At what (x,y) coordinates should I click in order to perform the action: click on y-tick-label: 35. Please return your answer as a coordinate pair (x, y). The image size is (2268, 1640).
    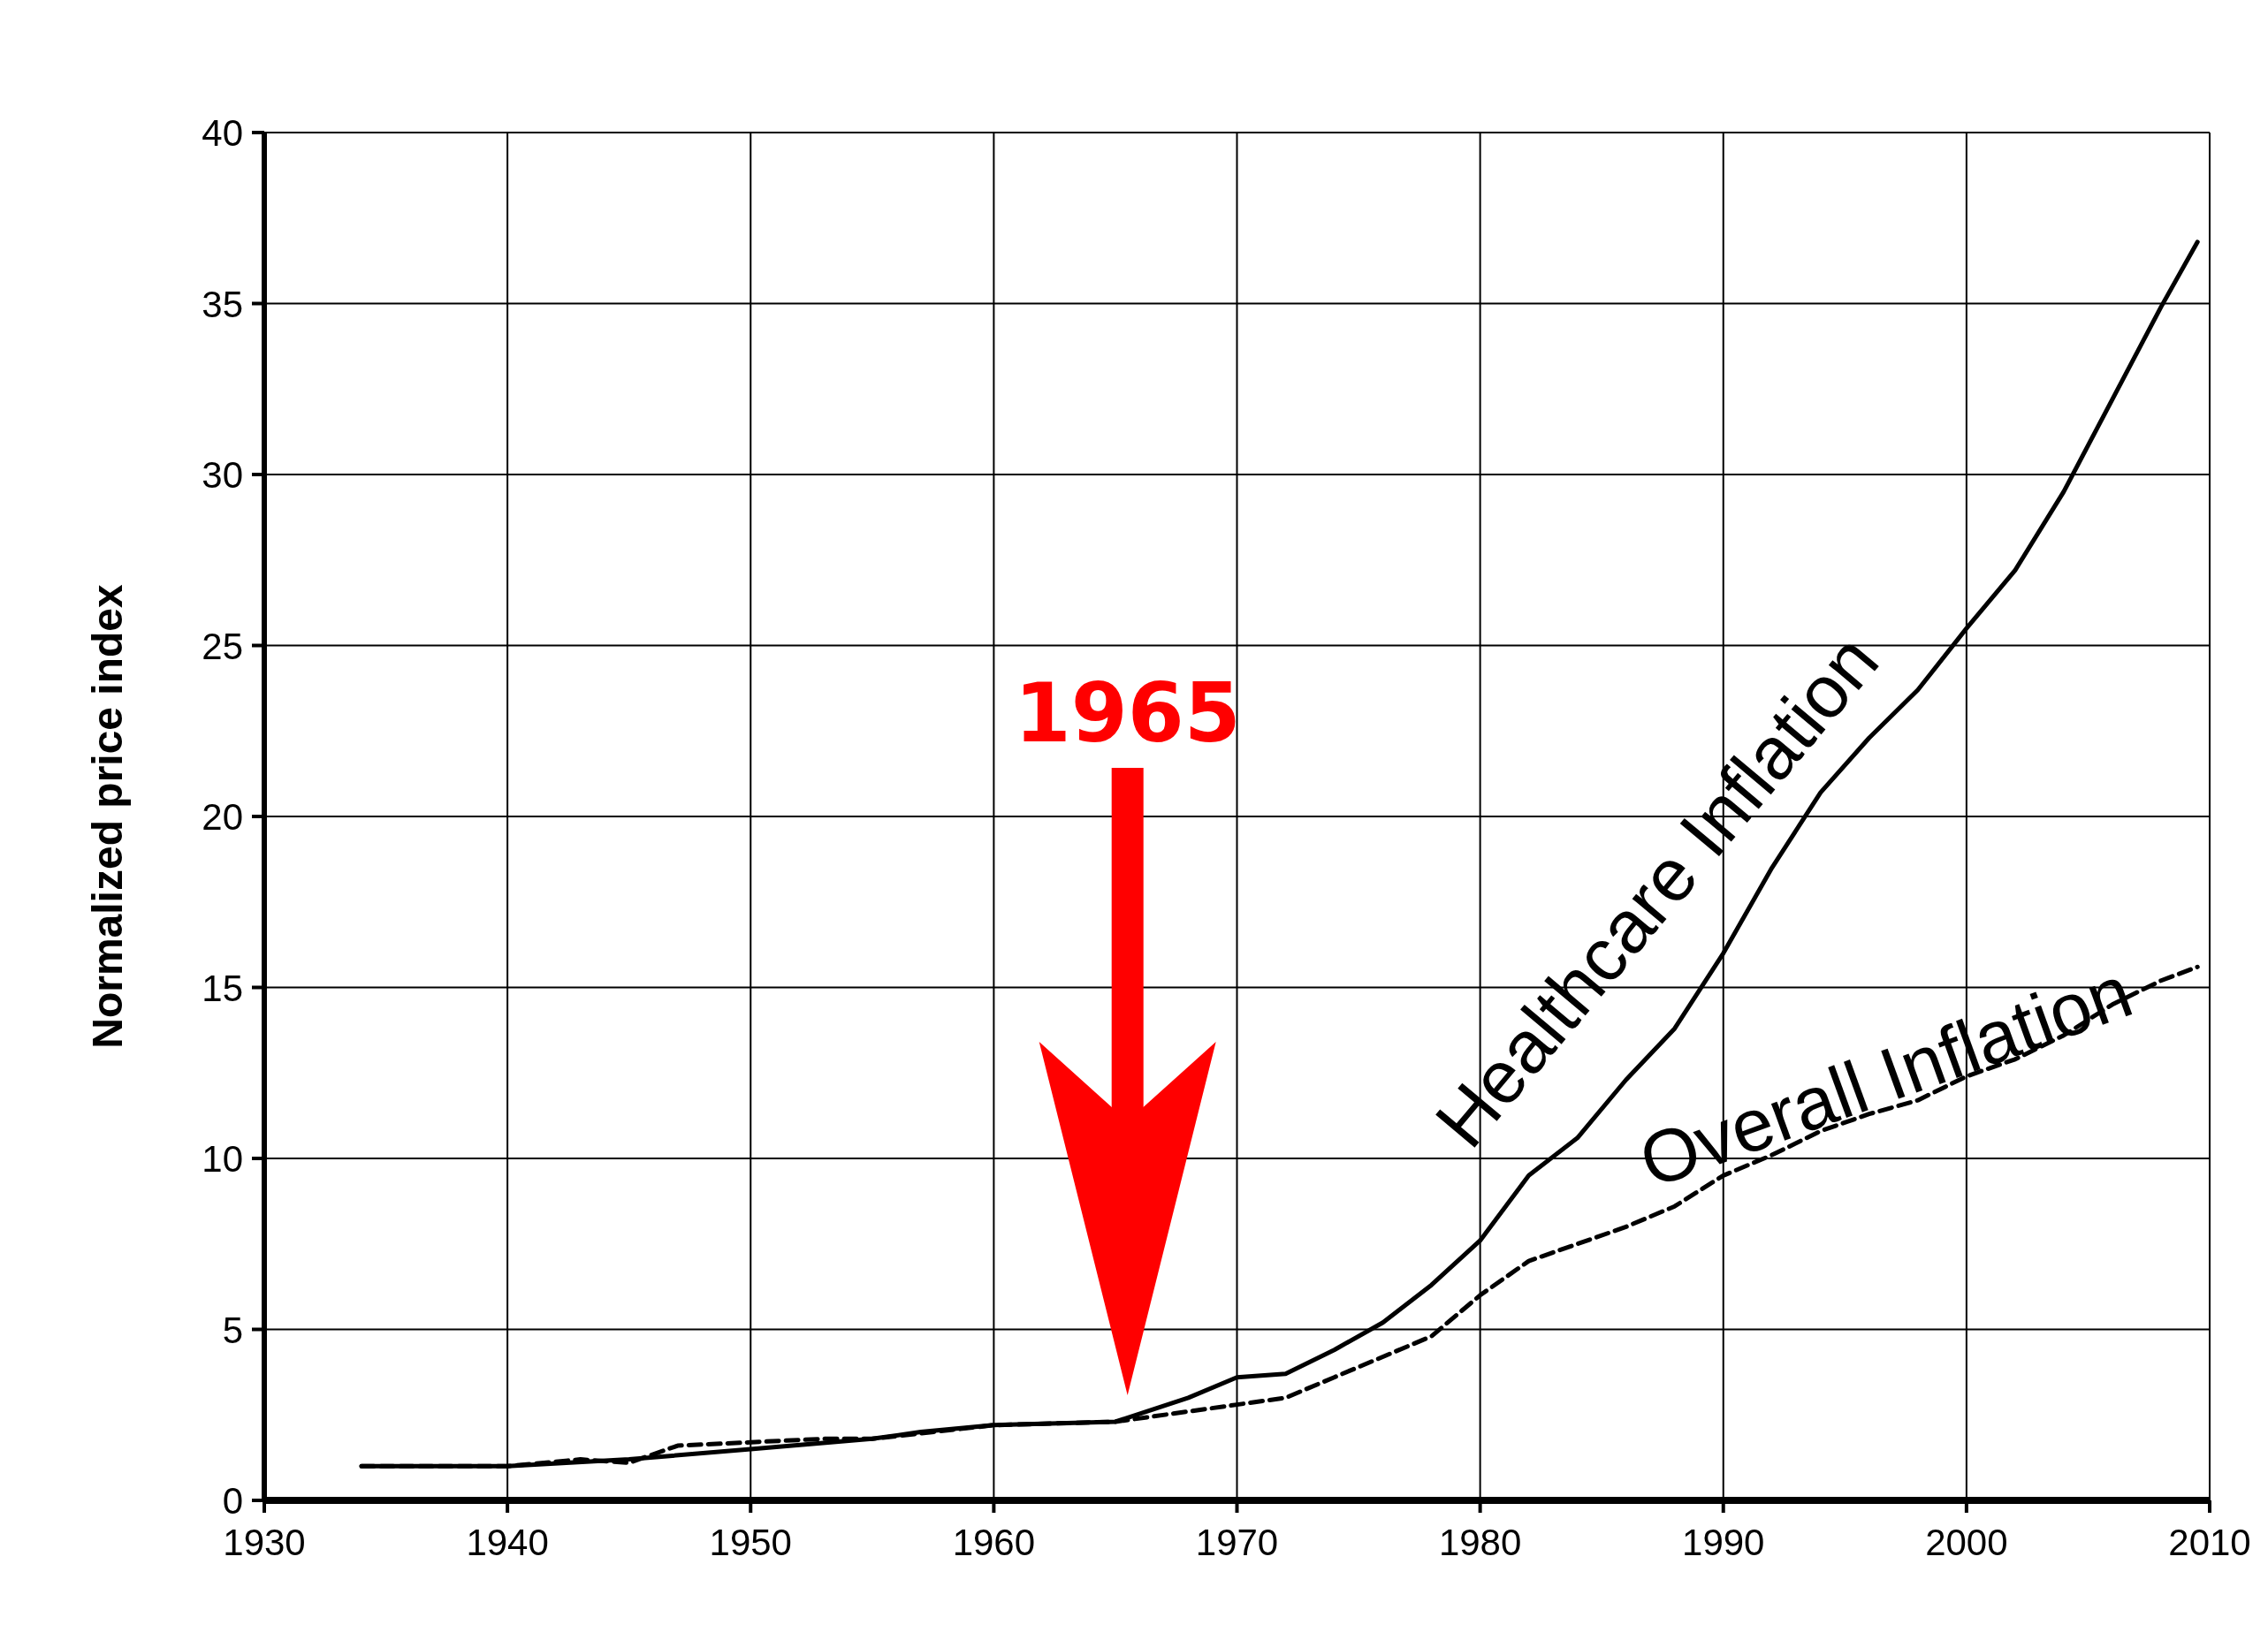
    Looking at the image, I should click on (223, 304).